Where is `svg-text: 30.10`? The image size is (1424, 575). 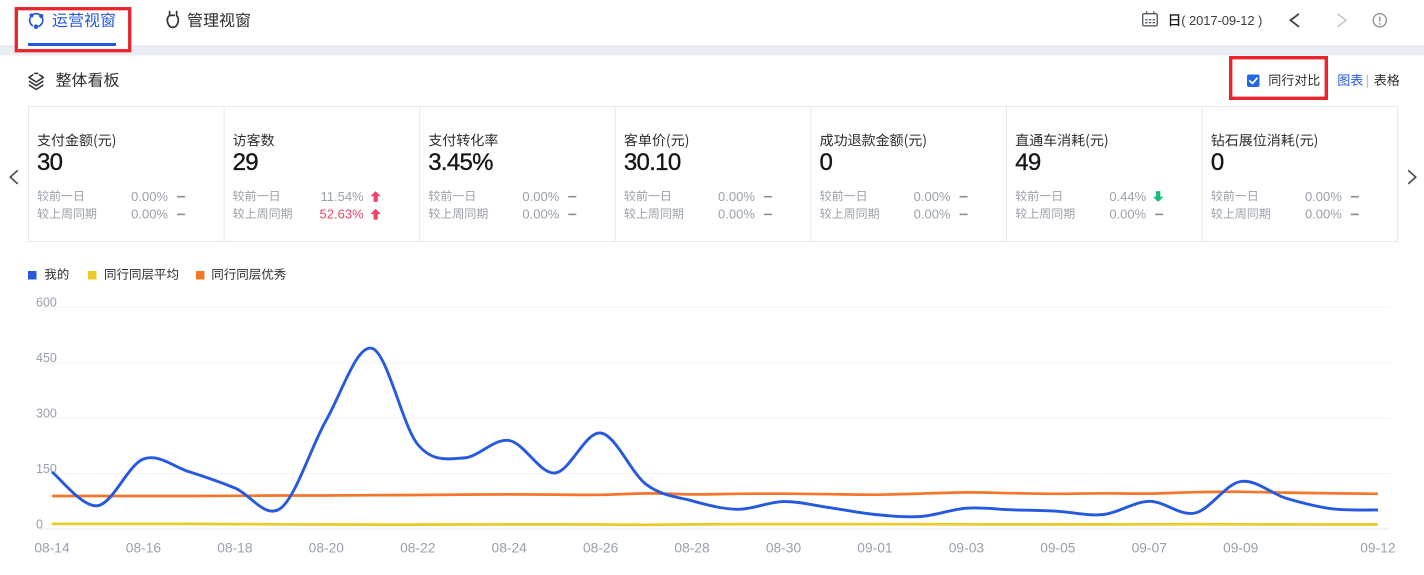 svg-text: 30.10 is located at coordinates (652, 162).